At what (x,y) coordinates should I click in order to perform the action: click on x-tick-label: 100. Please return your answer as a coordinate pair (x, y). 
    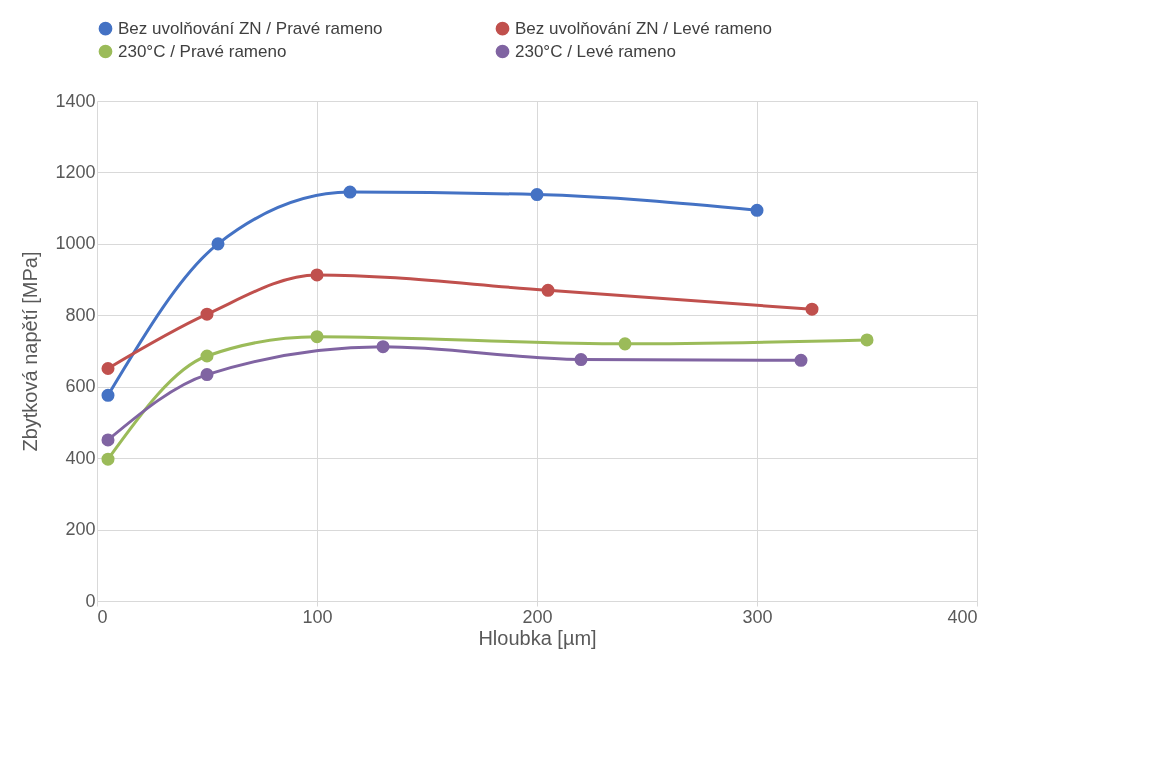
    Looking at the image, I should click on (317, 616).